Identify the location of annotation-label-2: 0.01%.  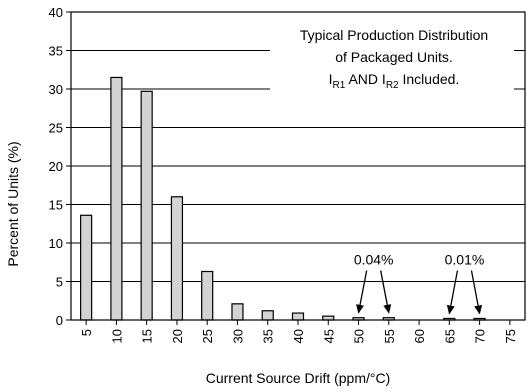
(465, 260).